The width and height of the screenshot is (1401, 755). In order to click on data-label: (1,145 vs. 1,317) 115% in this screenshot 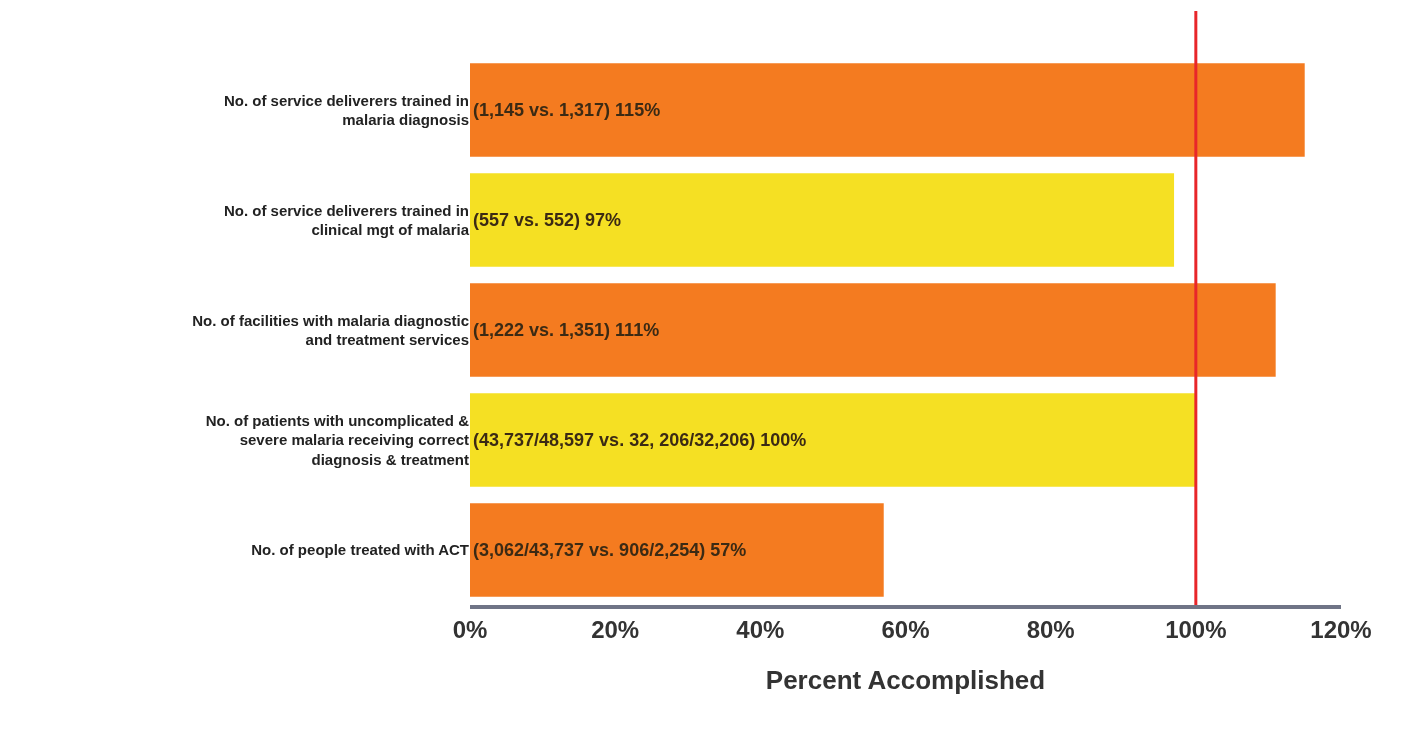, I will do `click(567, 110)`.